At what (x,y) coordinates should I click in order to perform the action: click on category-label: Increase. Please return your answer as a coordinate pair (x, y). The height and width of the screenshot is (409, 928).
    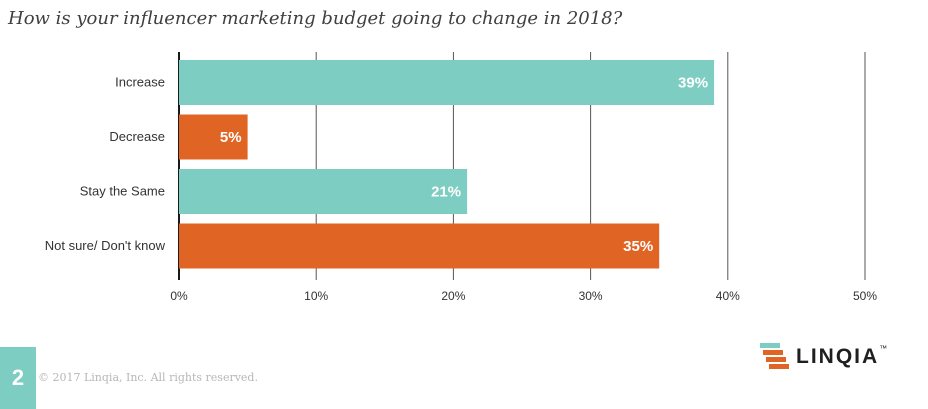
    Looking at the image, I should click on (140, 82).